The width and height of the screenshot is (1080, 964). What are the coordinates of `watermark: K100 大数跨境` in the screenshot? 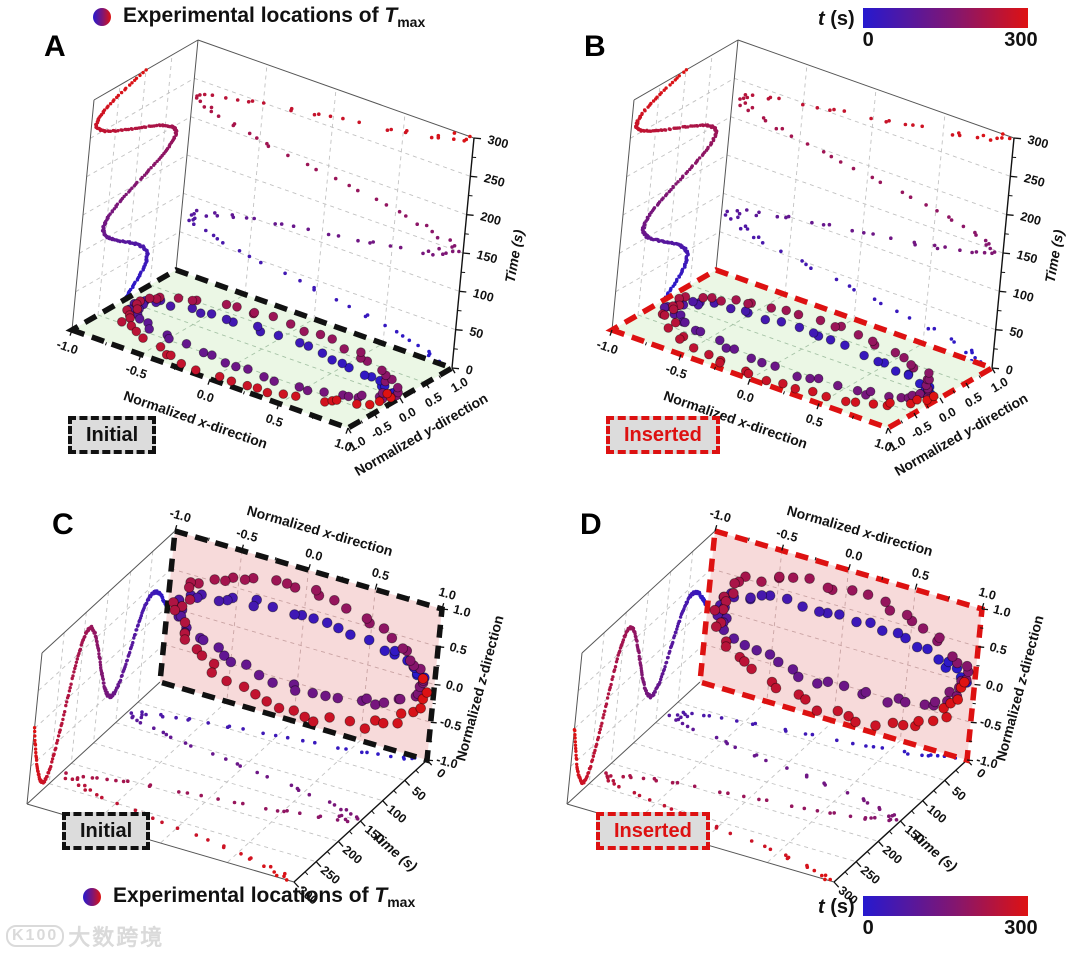 It's located at (85, 936).